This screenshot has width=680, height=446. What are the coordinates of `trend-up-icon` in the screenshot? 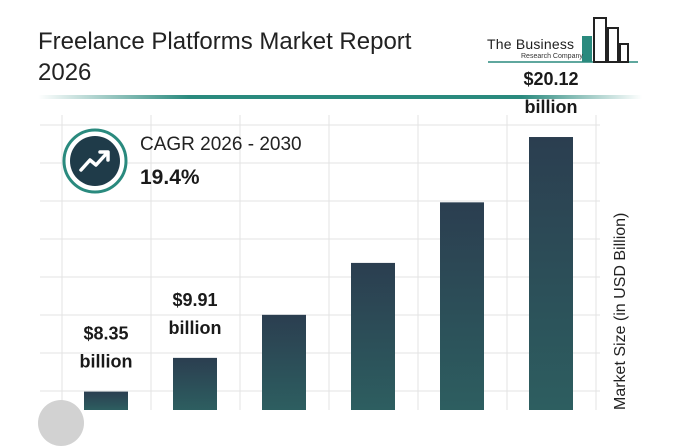 It's located at (95, 161).